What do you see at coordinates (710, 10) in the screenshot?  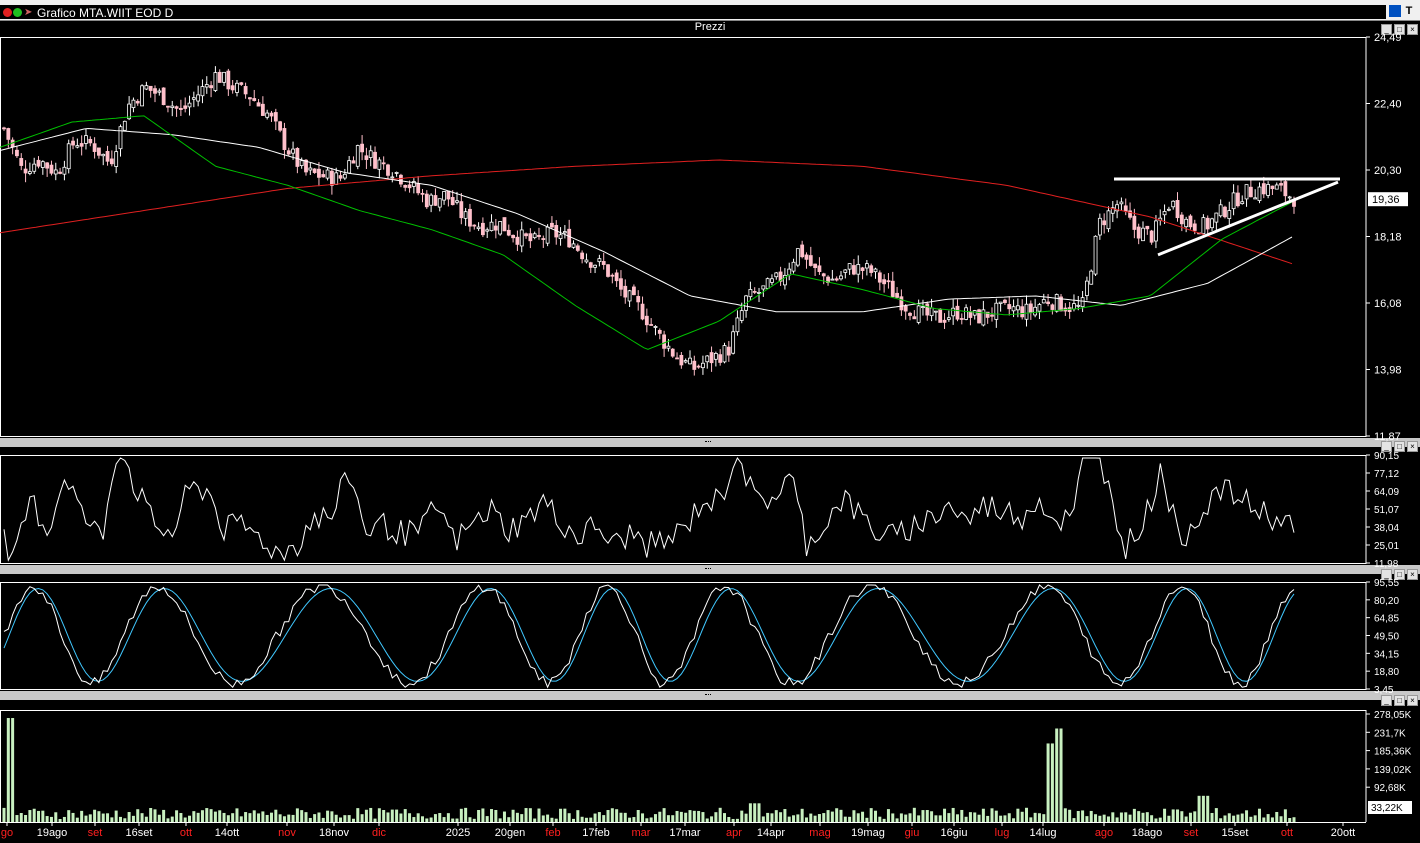 I see `window-titlebar: ➤ Grafico MTA.WIIT EOD D T` at bounding box center [710, 10].